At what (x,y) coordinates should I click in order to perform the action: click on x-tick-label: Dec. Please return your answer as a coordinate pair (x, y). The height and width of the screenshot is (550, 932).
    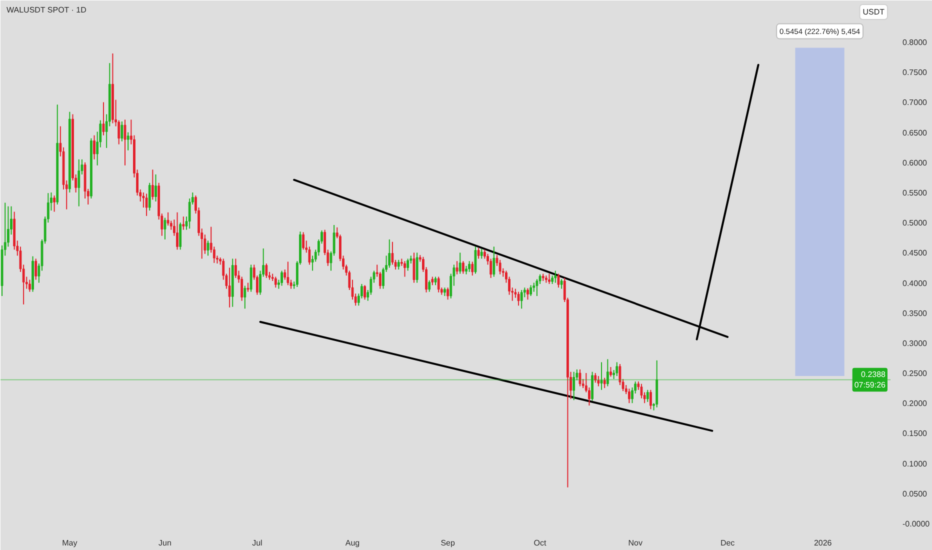
    Looking at the image, I should click on (727, 543).